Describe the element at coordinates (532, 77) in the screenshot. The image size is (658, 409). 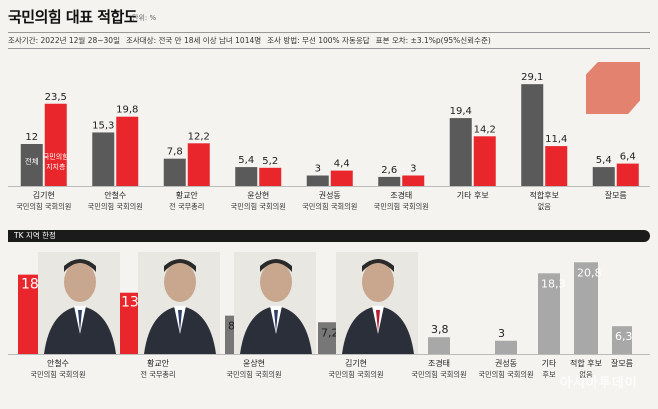
I see `data-label: 29,1` at that location.